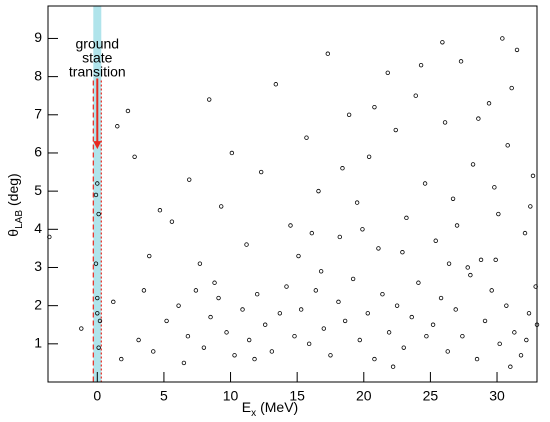 The width and height of the screenshot is (550, 422). Describe the element at coordinates (497, 396) in the screenshot. I see `x-tick-label: 30` at that location.